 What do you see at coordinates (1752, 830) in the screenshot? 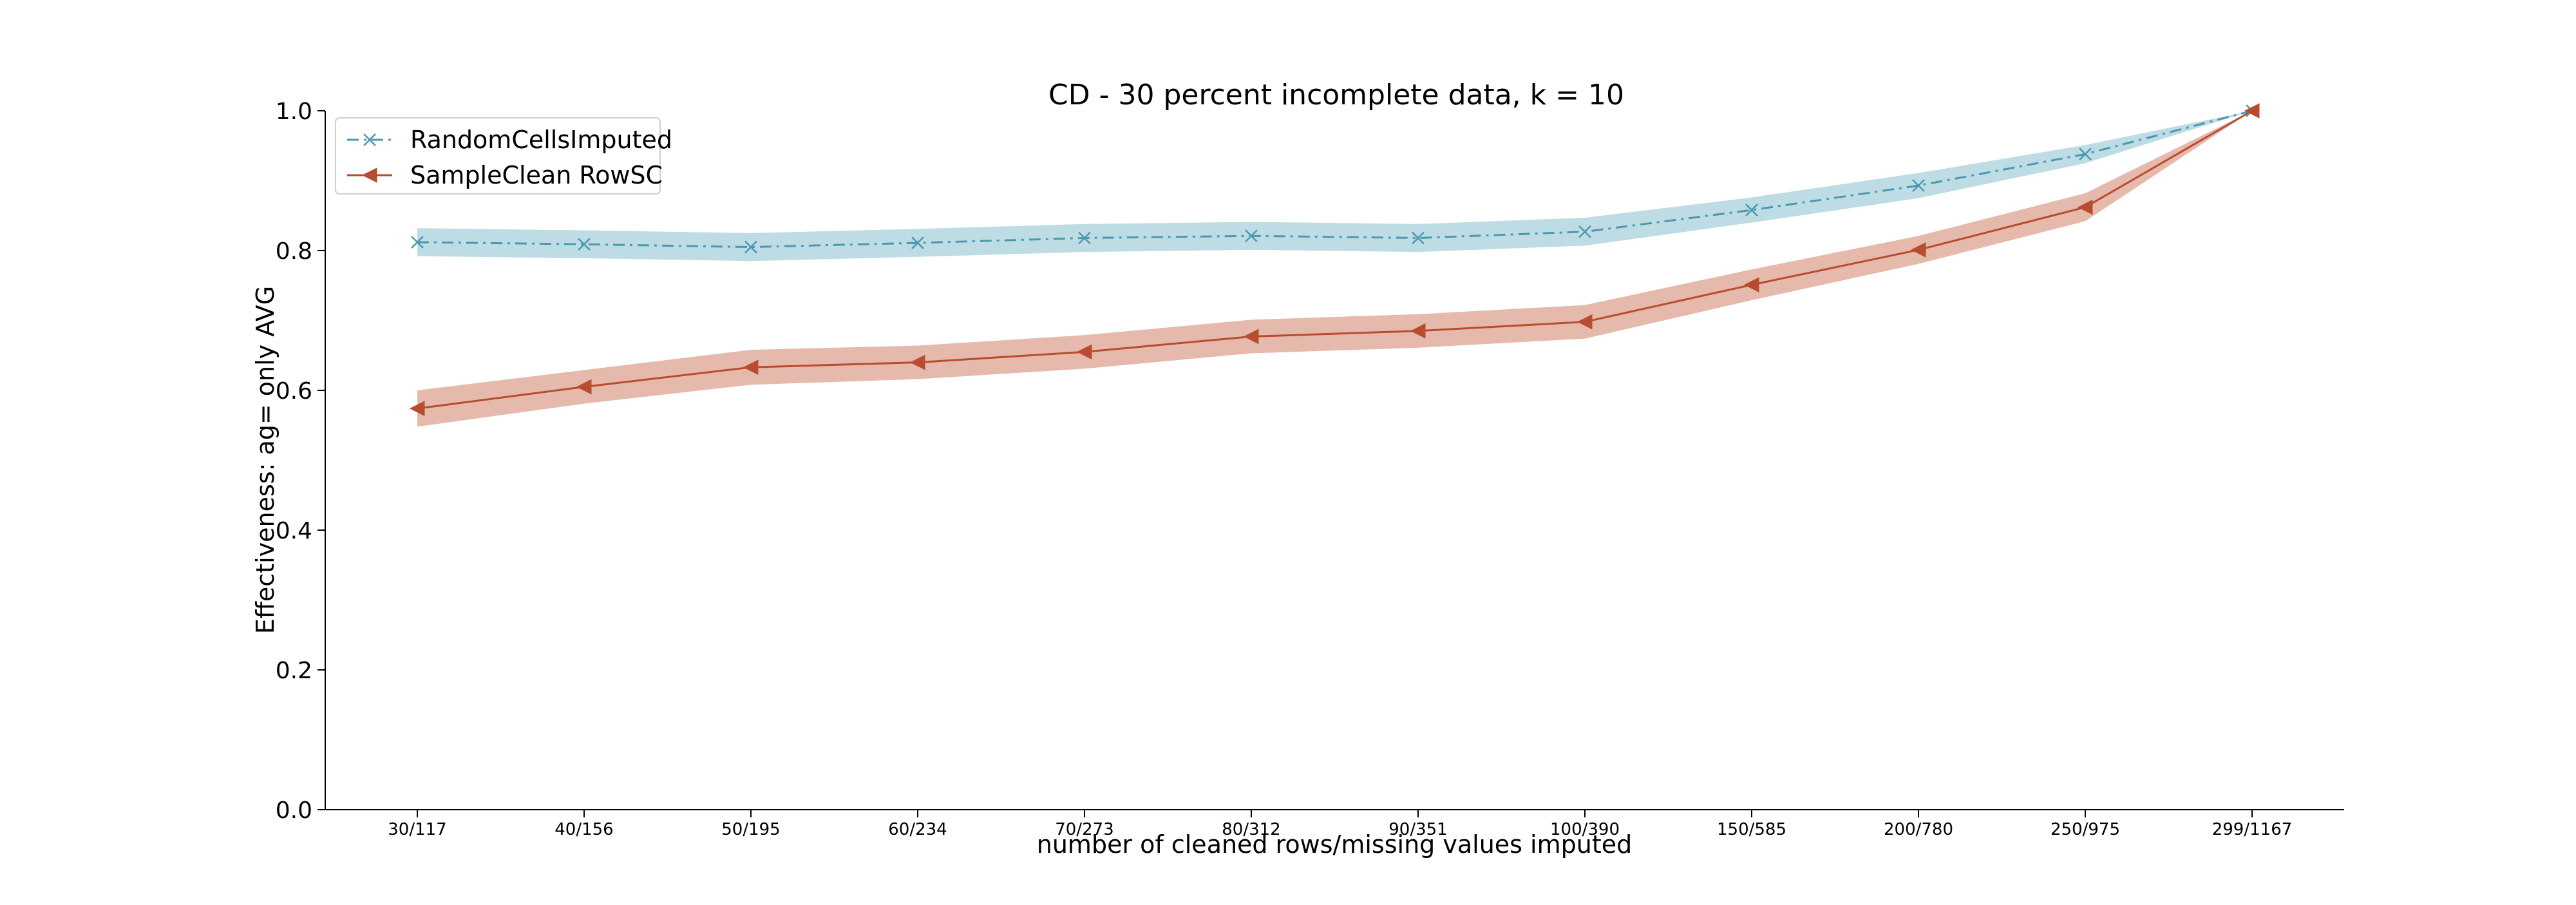
I see `x-tick-label: 150/585` at bounding box center [1752, 830].